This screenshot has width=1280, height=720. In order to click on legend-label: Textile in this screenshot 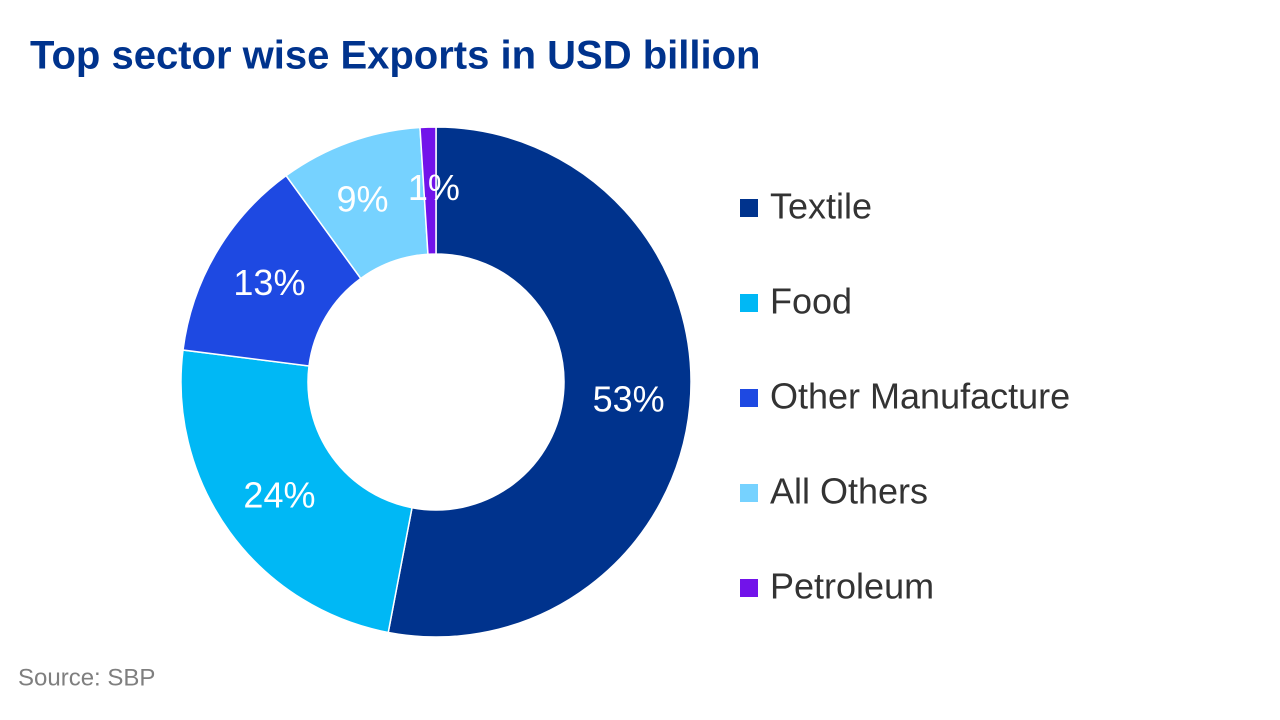, I will do `click(821, 206)`.